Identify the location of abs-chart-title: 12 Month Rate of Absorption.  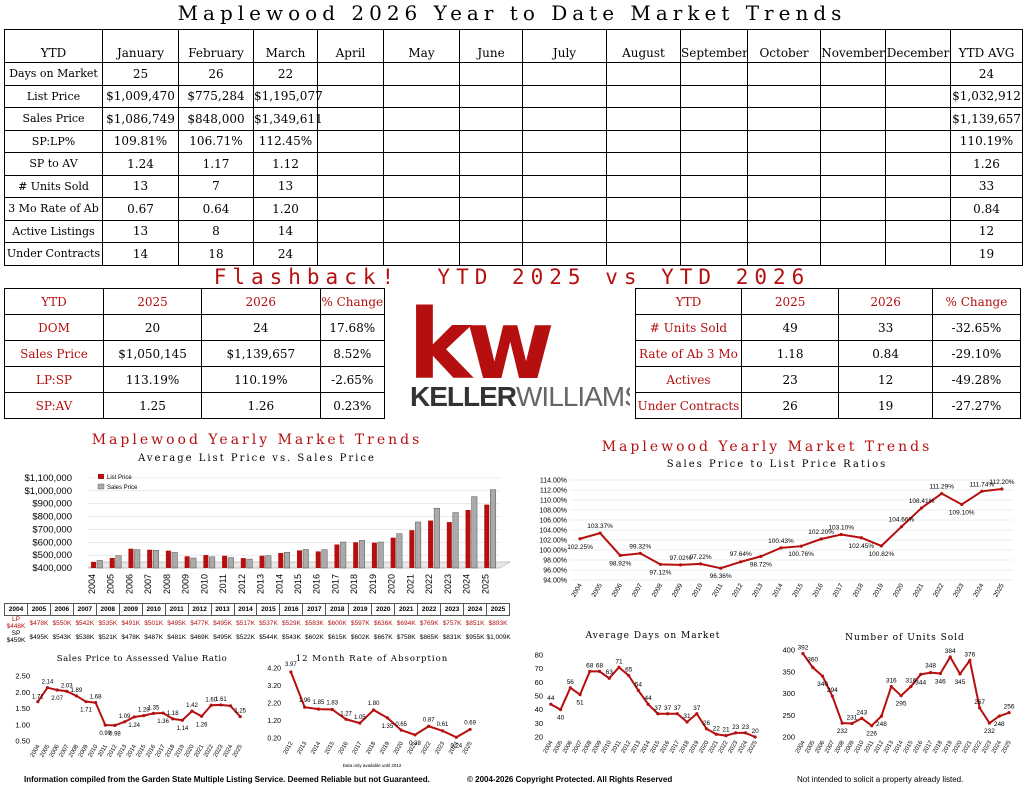
(372, 659).